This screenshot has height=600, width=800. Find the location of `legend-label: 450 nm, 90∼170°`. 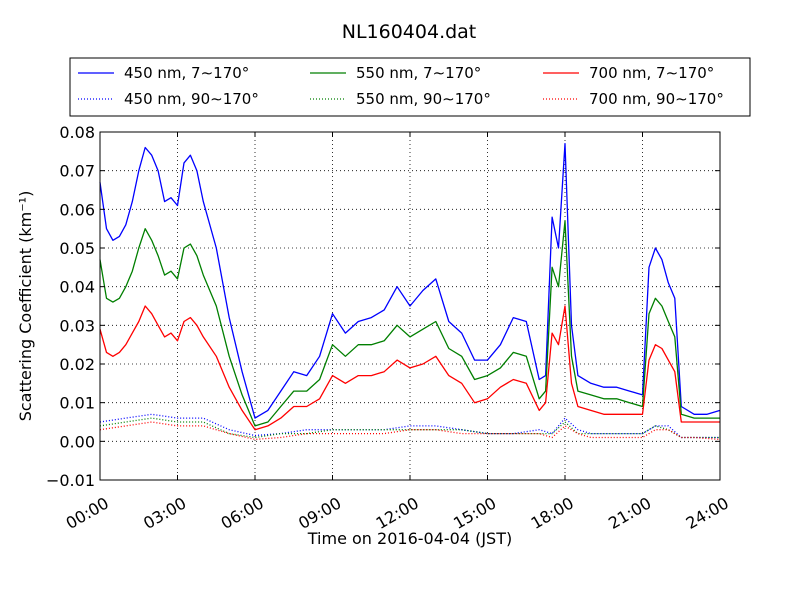

legend-label: 450 nm, 90∼170° is located at coordinates (191, 99).